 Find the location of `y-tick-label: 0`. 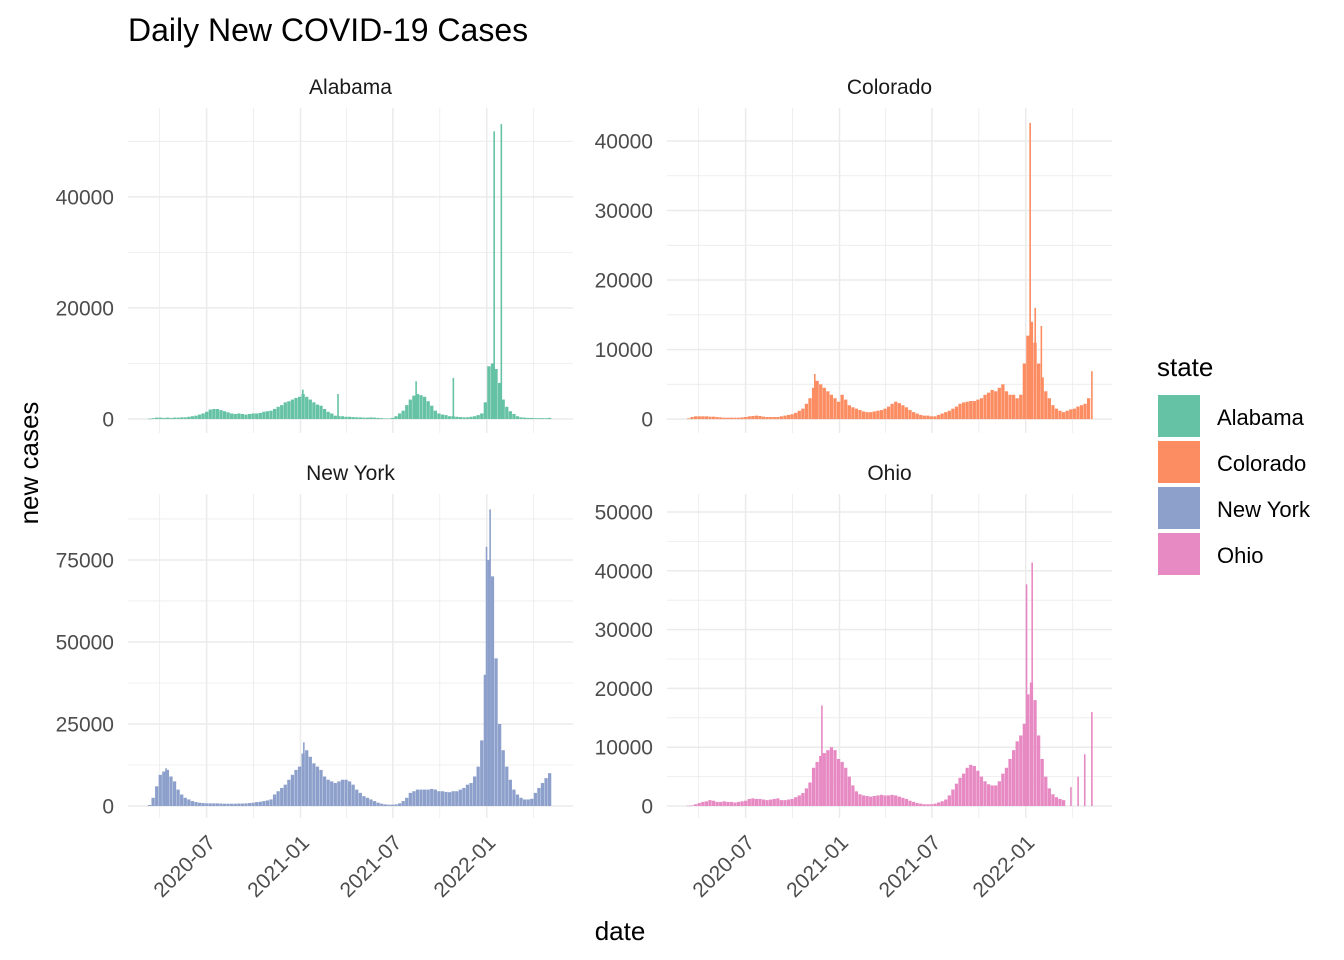

y-tick-label: 0 is located at coordinates (108, 420).